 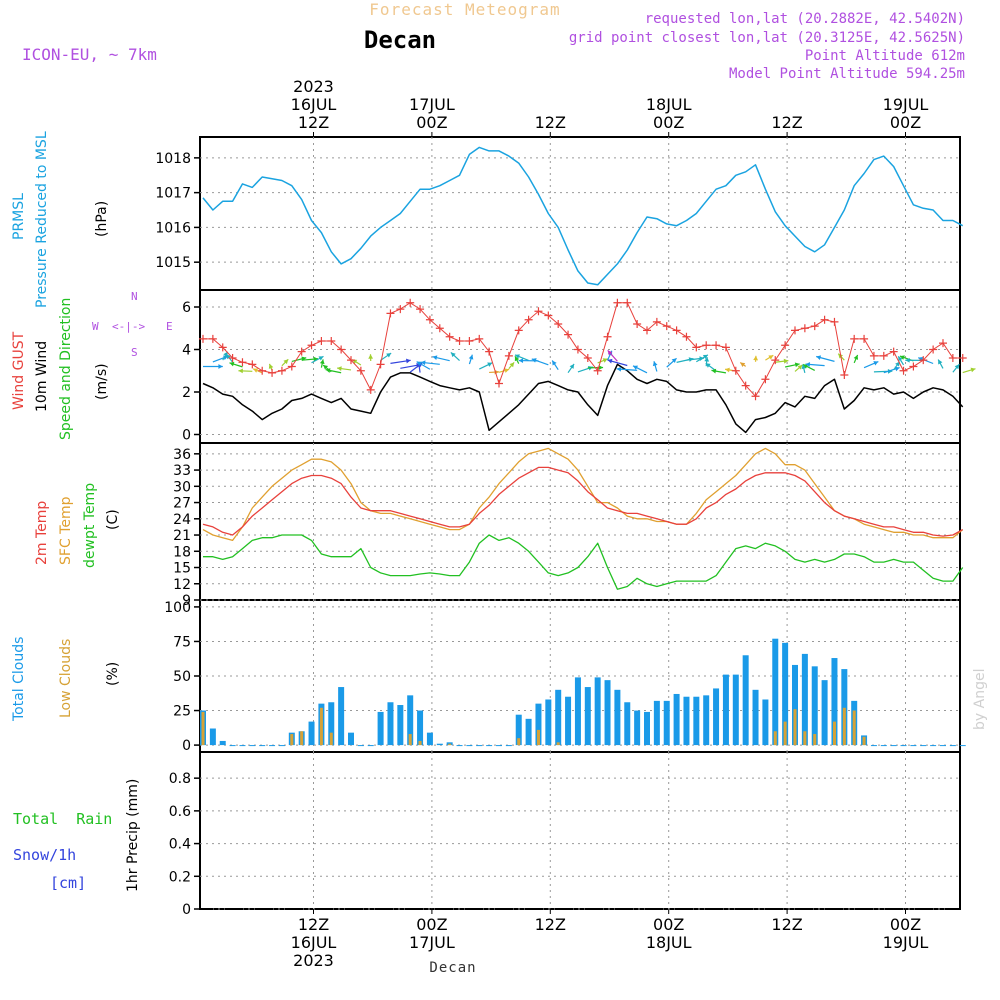 I want to click on compass-n: N, so click(x=134, y=296).